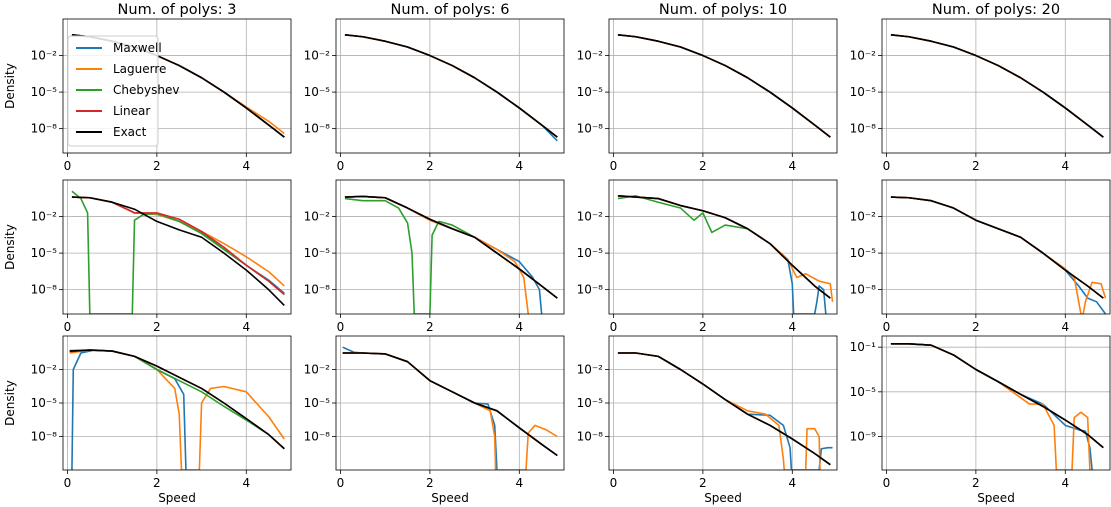 The image size is (1111, 507). Describe the element at coordinates (130, 132) in the screenshot. I see `legend-label-exact: Exact` at that location.